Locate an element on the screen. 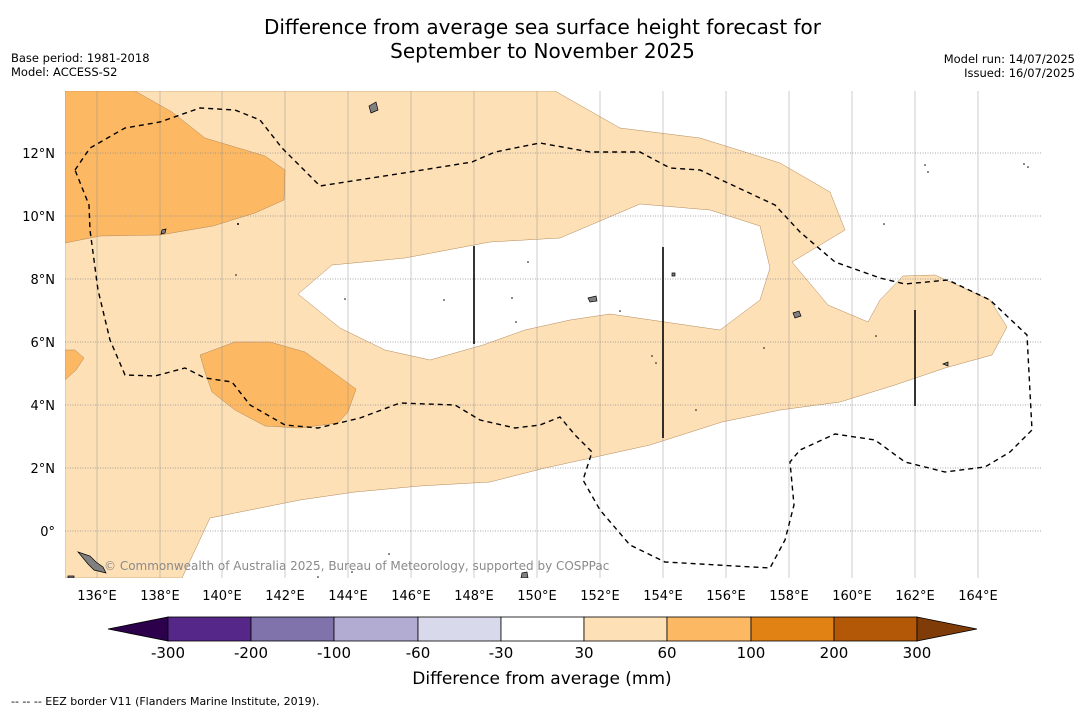  lat-label: 12°N is located at coordinates (38, 154).